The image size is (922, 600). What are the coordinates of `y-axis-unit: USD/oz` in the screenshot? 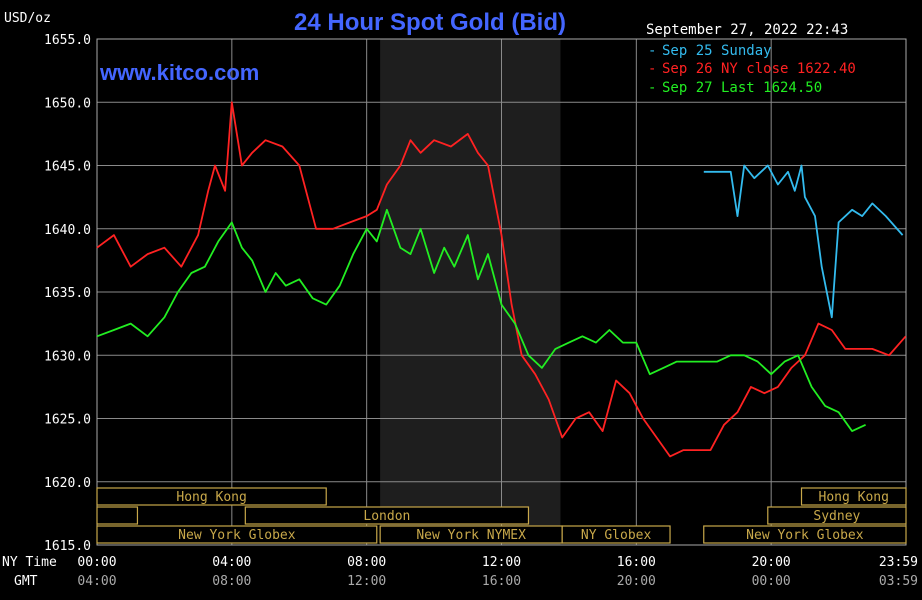 It's located at (27, 18).